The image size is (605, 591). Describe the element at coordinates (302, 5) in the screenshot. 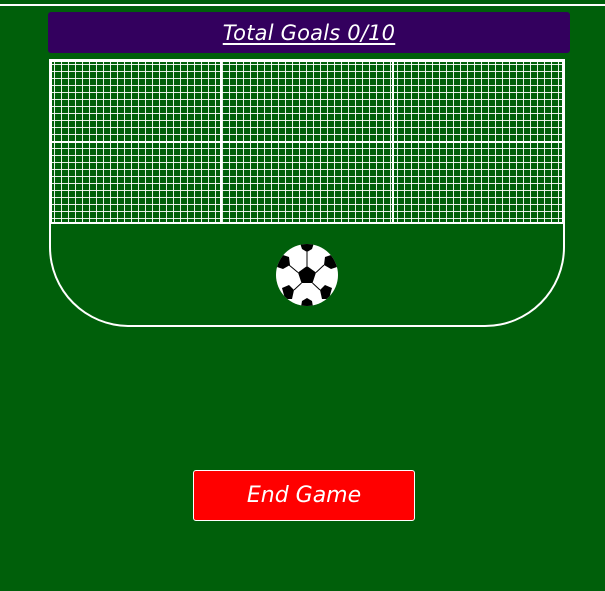

I see `top-boundary-line` at that location.